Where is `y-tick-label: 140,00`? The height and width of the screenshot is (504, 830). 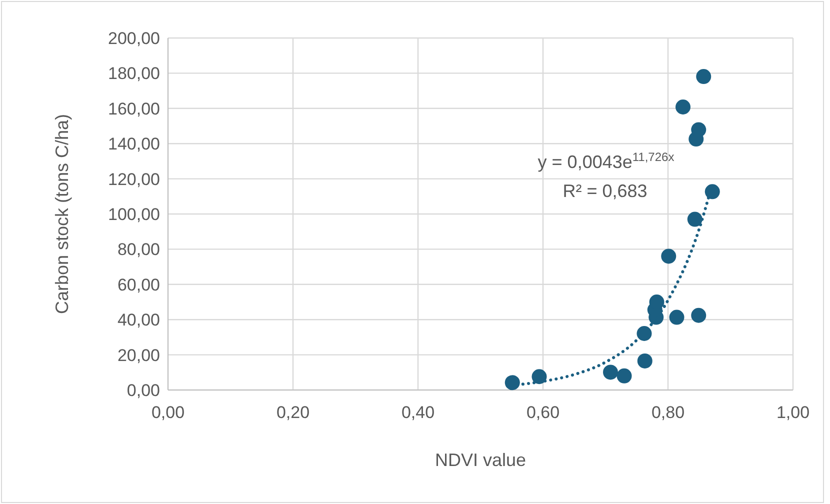 y-tick-label: 140,00 is located at coordinates (134, 144).